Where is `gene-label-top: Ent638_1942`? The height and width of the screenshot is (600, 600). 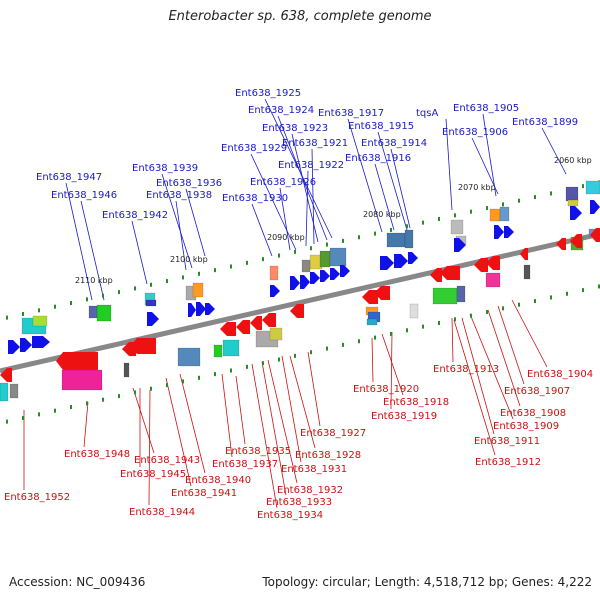 gene-label-top: Ent638_1942 is located at coordinates (135, 215).